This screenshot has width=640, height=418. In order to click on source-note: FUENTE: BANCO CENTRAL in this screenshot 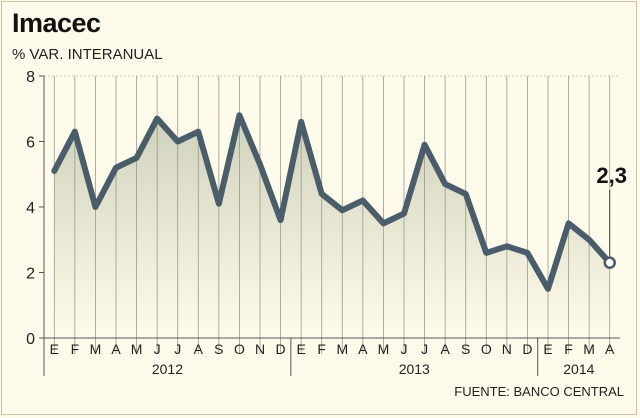, I will do `click(539, 391)`.